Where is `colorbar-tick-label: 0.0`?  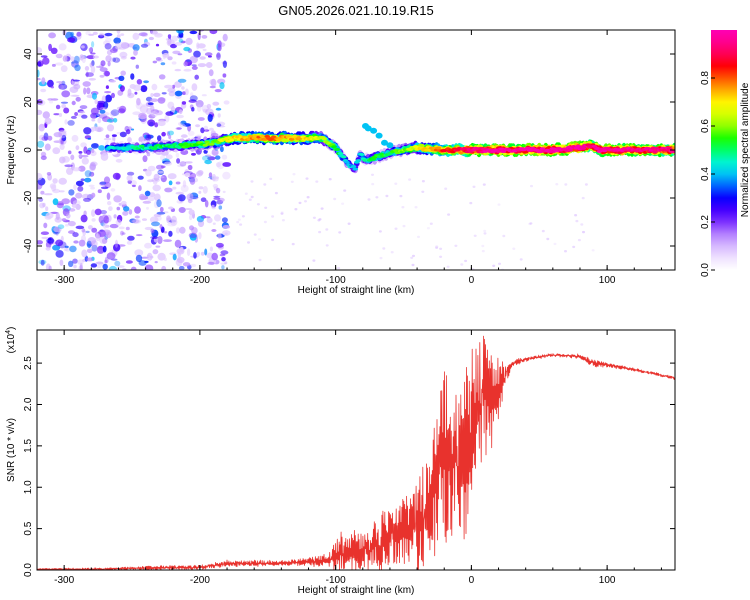
colorbar-tick-label: 0.0 is located at coordinates (705, 270).